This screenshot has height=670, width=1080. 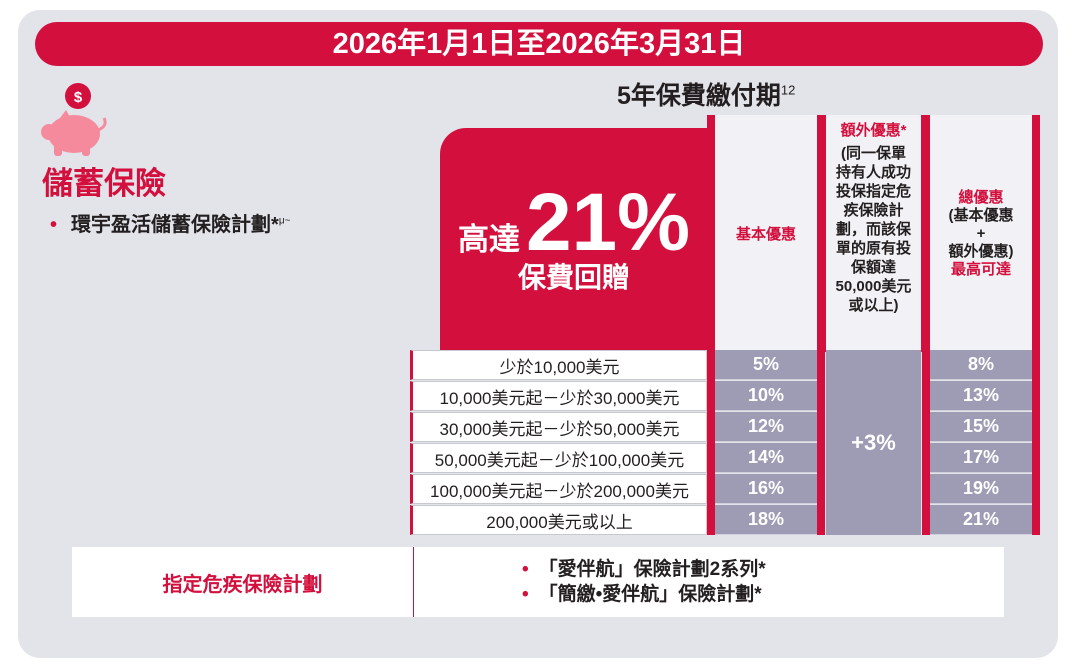 I want to click on promo-block: 高達 21% 保費回贈, so click(x=574, y=239).